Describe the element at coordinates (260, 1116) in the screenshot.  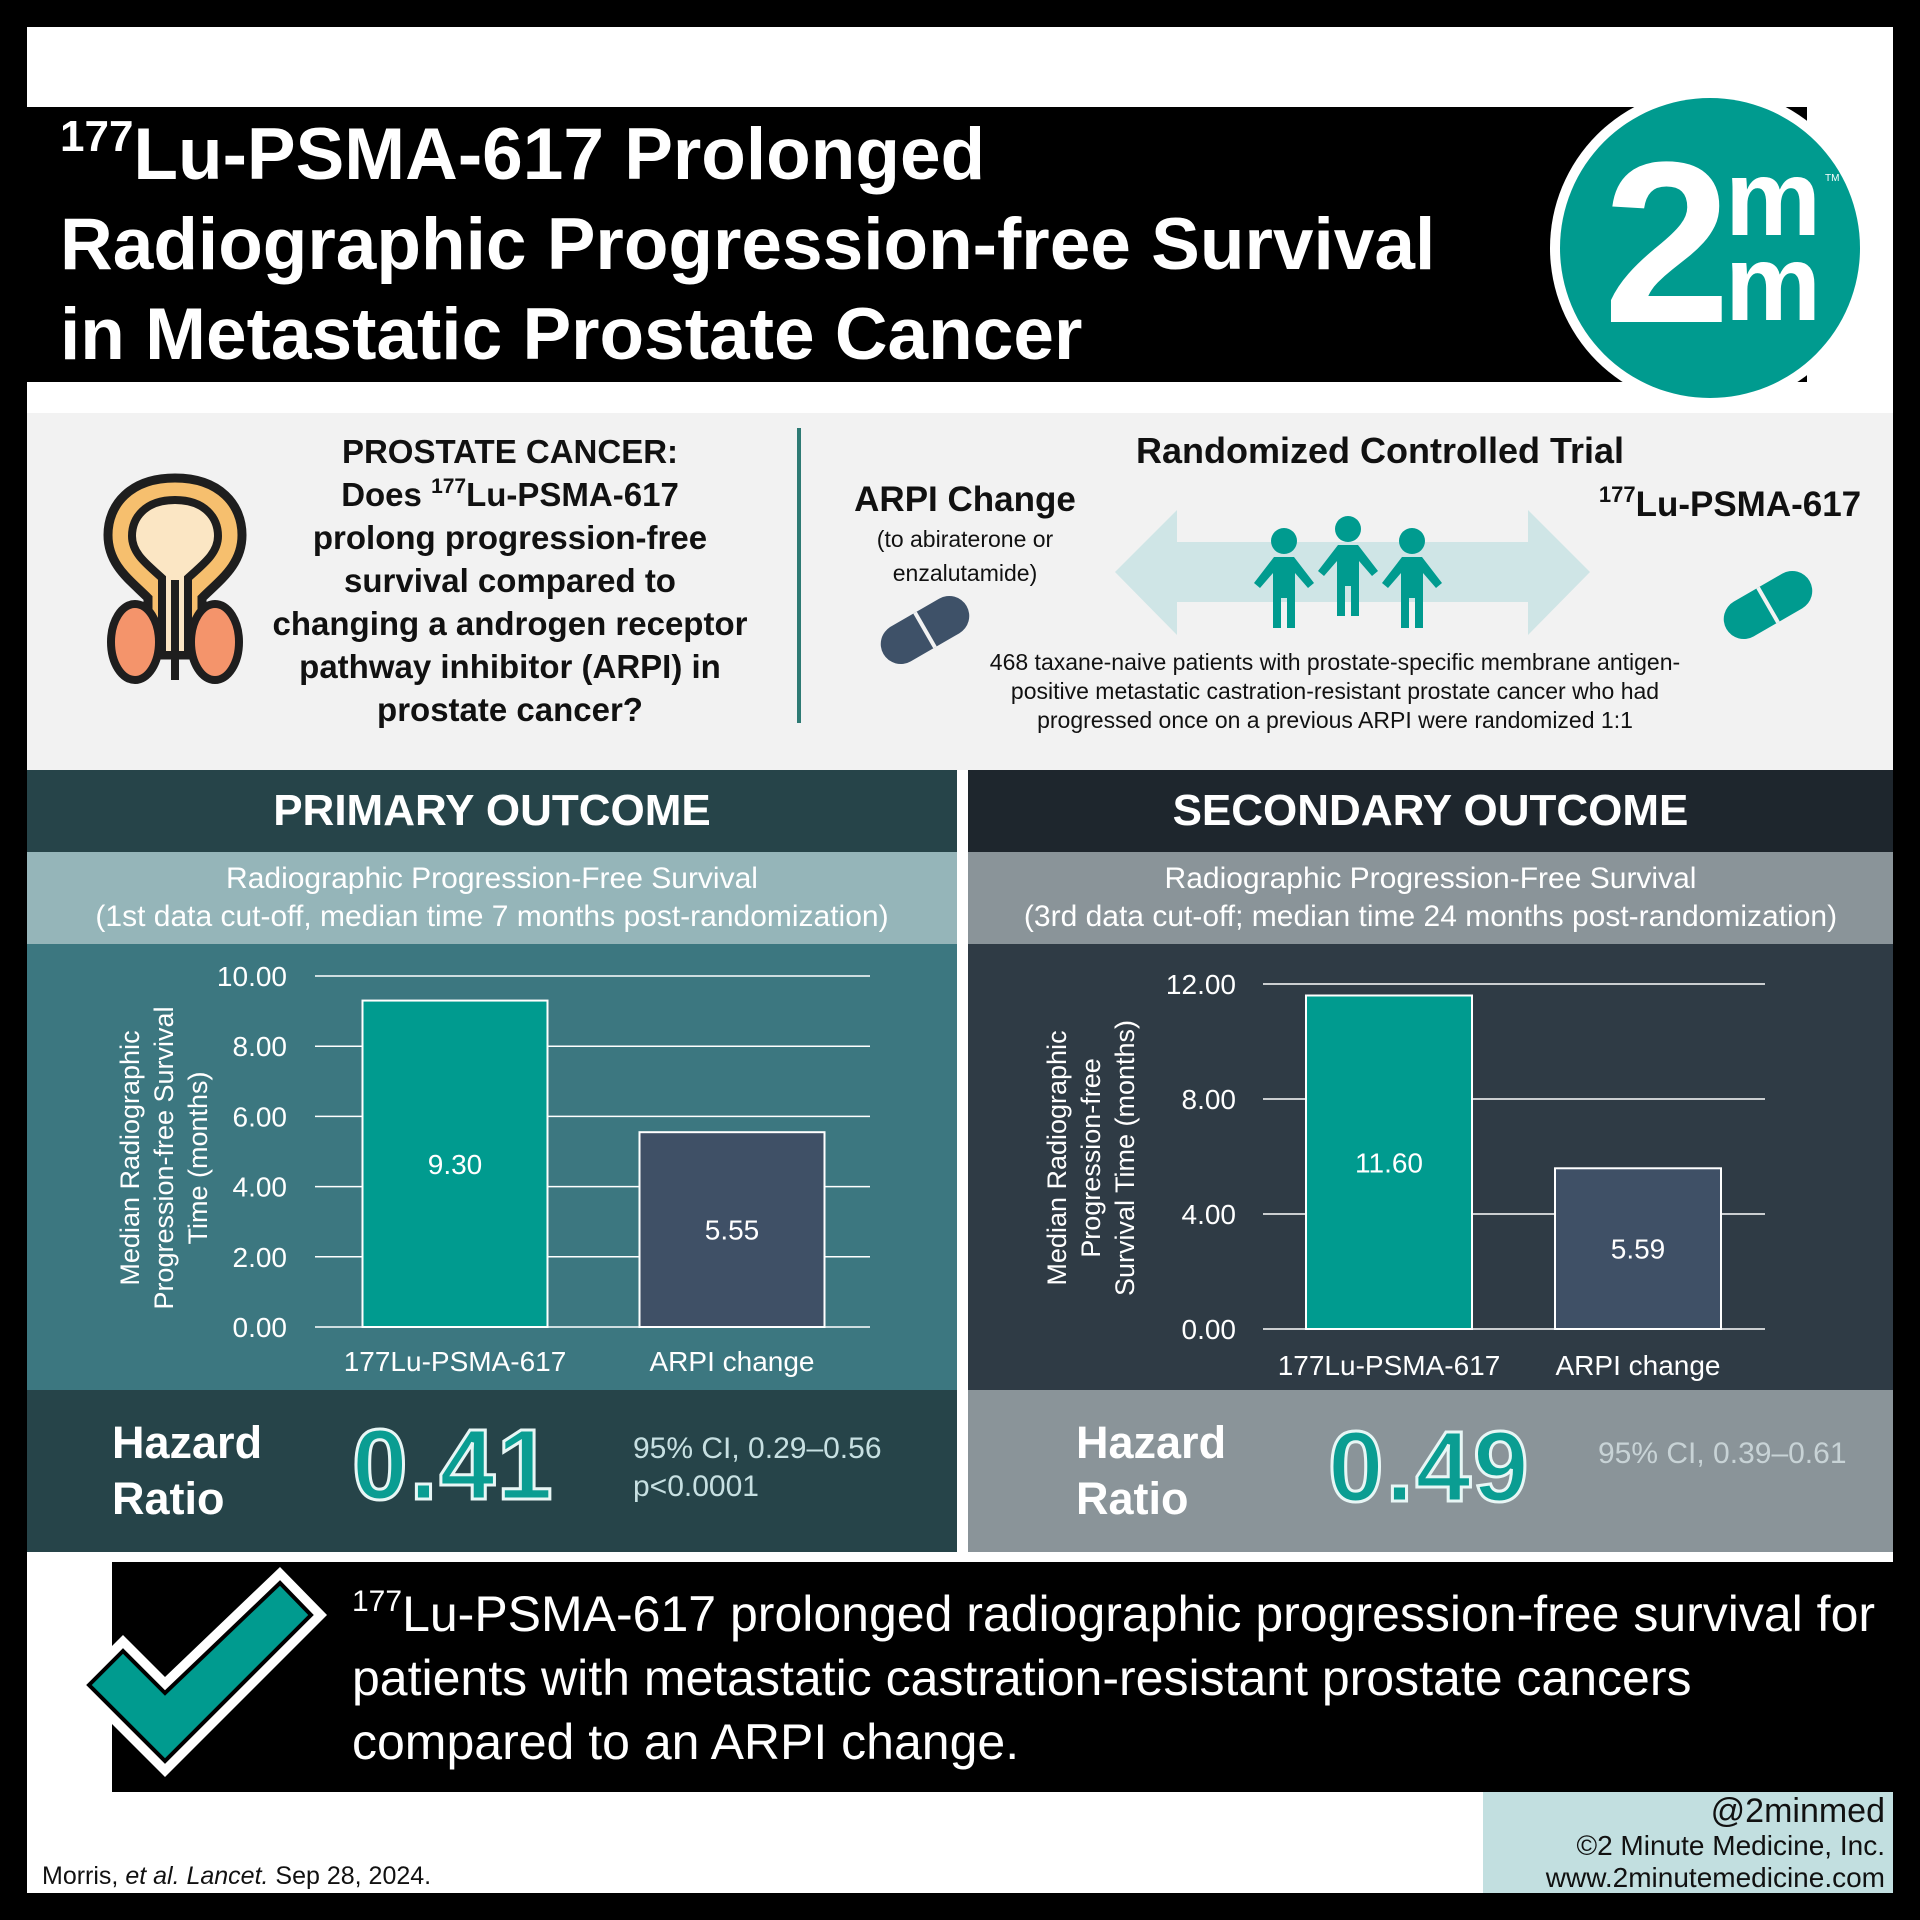
I see `y-tick-label: 6.00` at that location.